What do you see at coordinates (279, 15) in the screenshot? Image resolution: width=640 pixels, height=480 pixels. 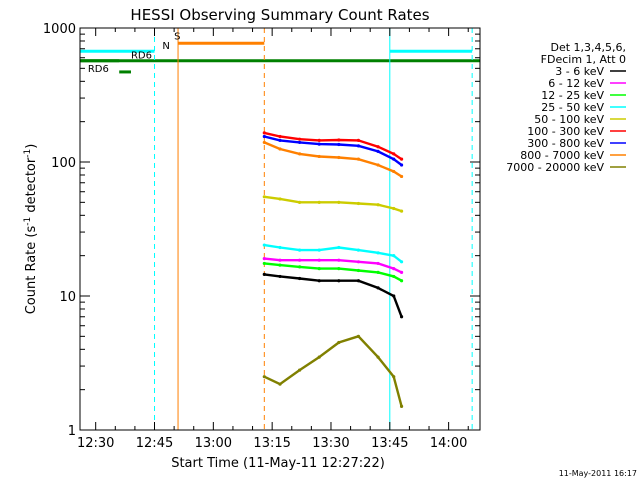 I see `chart-title: HESSI Observing Summary Count Rates` at bounding box center [279, 15].